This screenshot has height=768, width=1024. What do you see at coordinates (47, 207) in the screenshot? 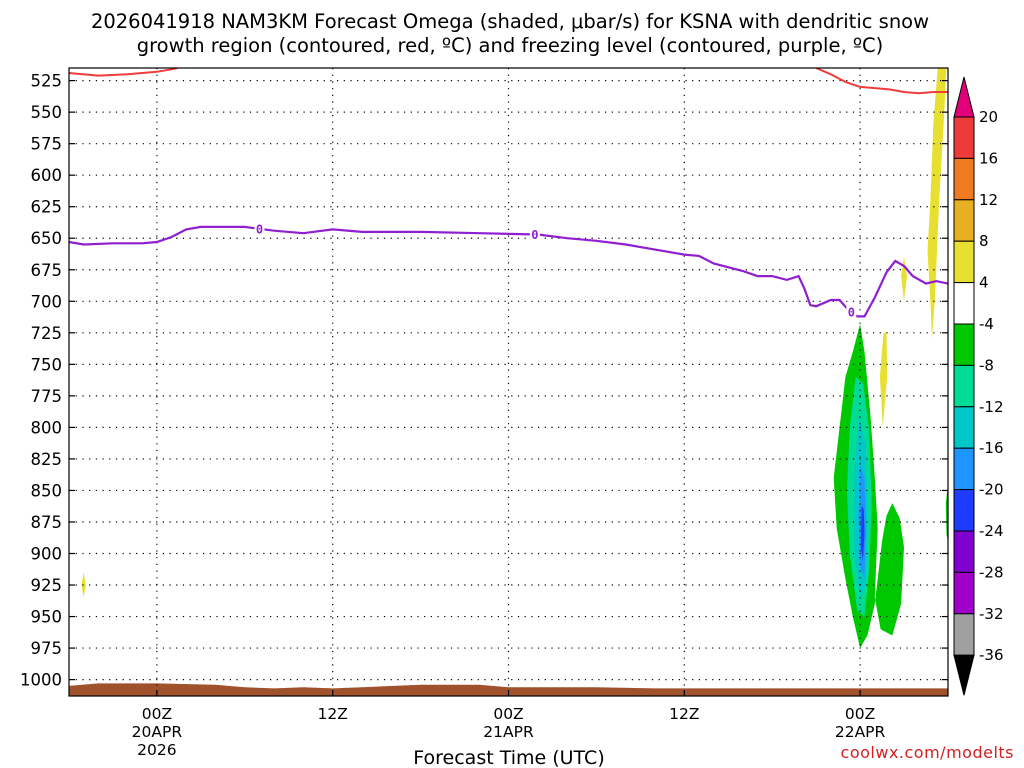
I see `y-tick-label-625: 625` at bounding box center [47, 207].